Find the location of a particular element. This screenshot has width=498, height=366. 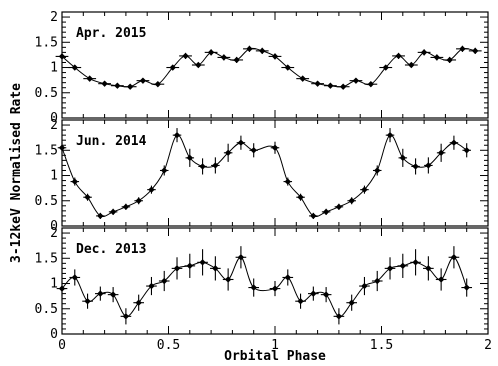

x-tick-label: 1 is located at coordinates (275, 345).